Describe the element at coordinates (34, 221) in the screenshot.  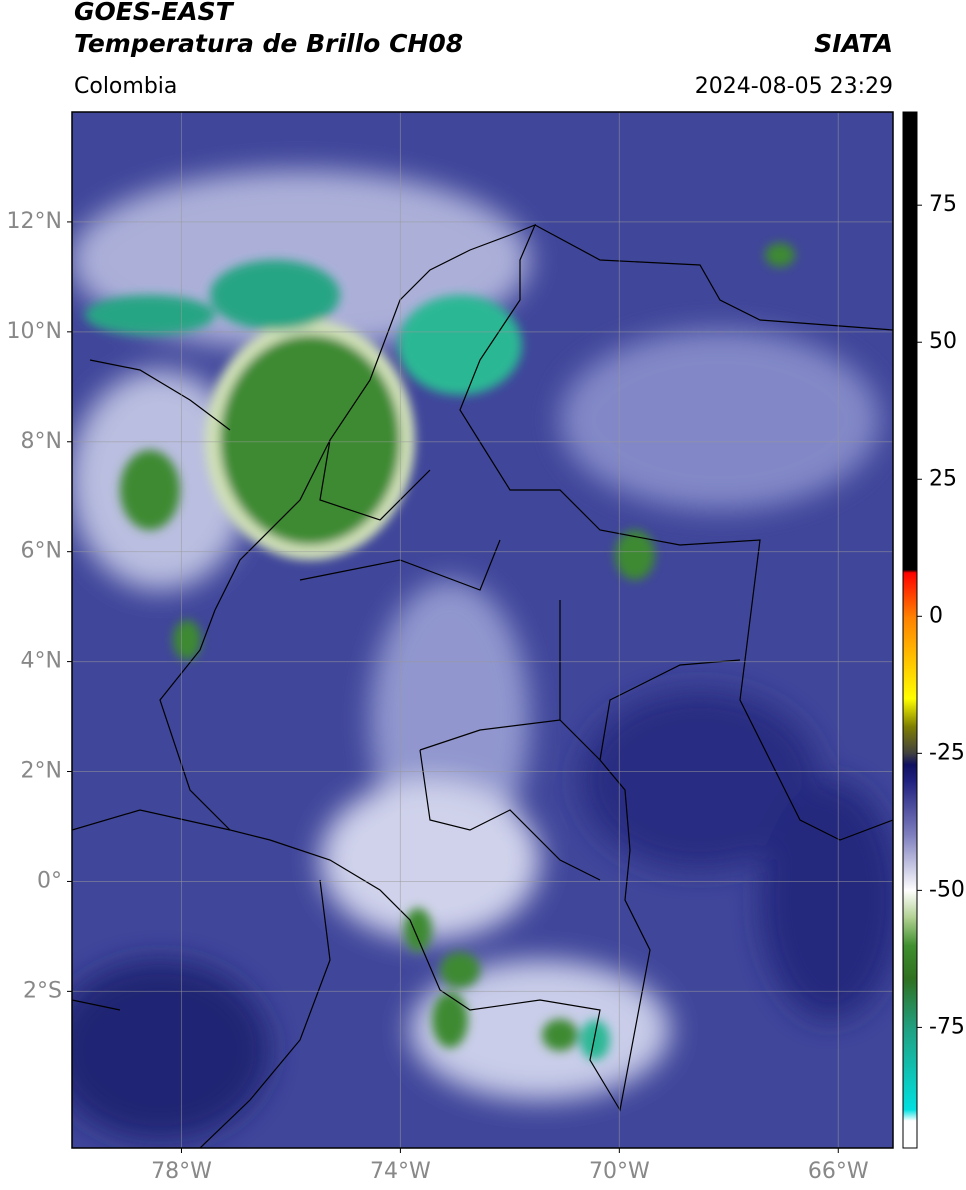
I see `lat-tick-label: 12°N` at that location.